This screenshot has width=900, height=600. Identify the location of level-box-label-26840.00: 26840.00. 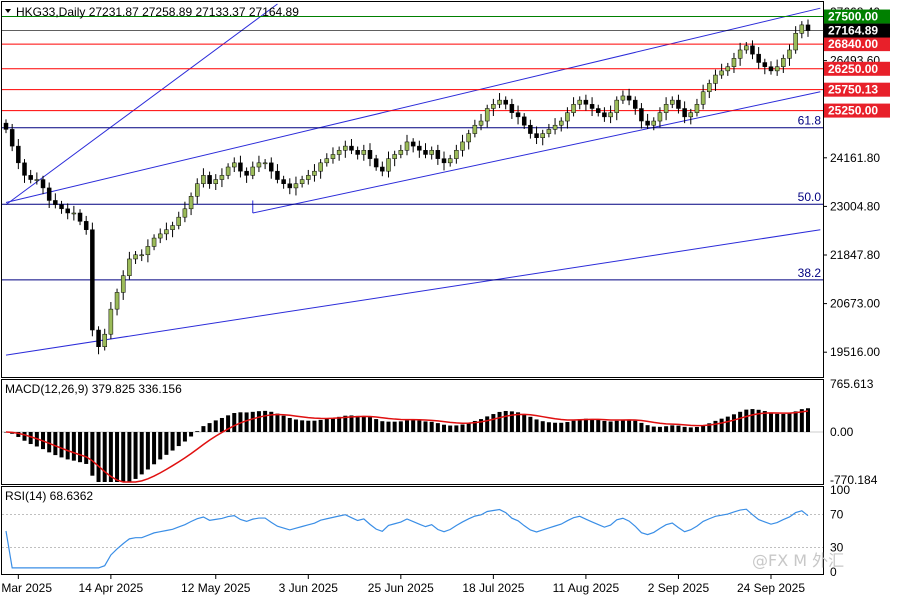
(853, 44).